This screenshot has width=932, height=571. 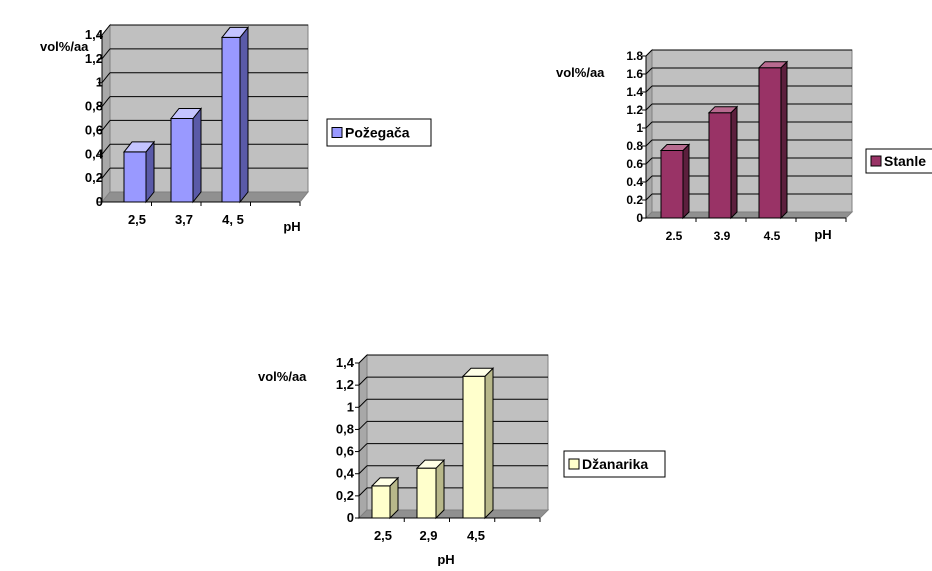 I want to click on legend: Stanle, so click(x=898, y=161).